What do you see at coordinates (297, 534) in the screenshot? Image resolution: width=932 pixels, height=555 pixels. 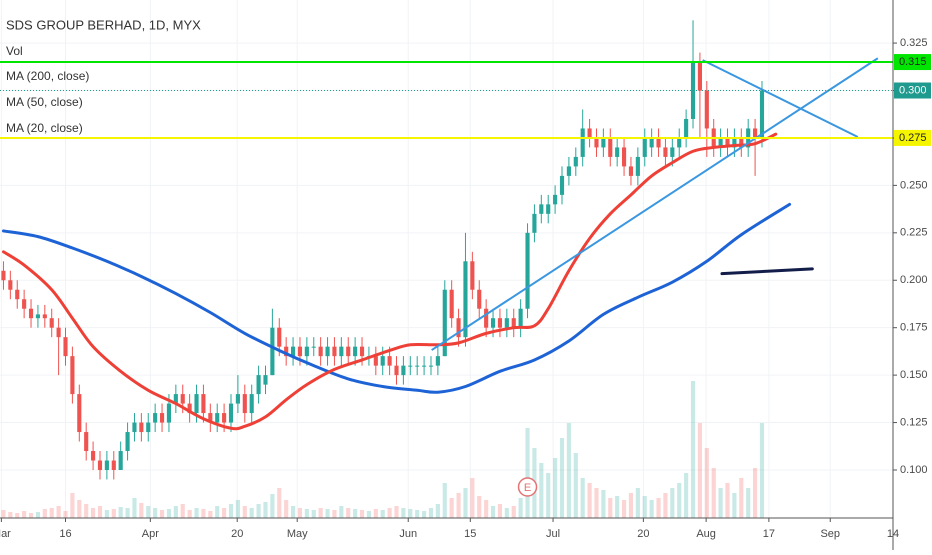 I see `x-tick-label: May` at bounding box center [297, 534].